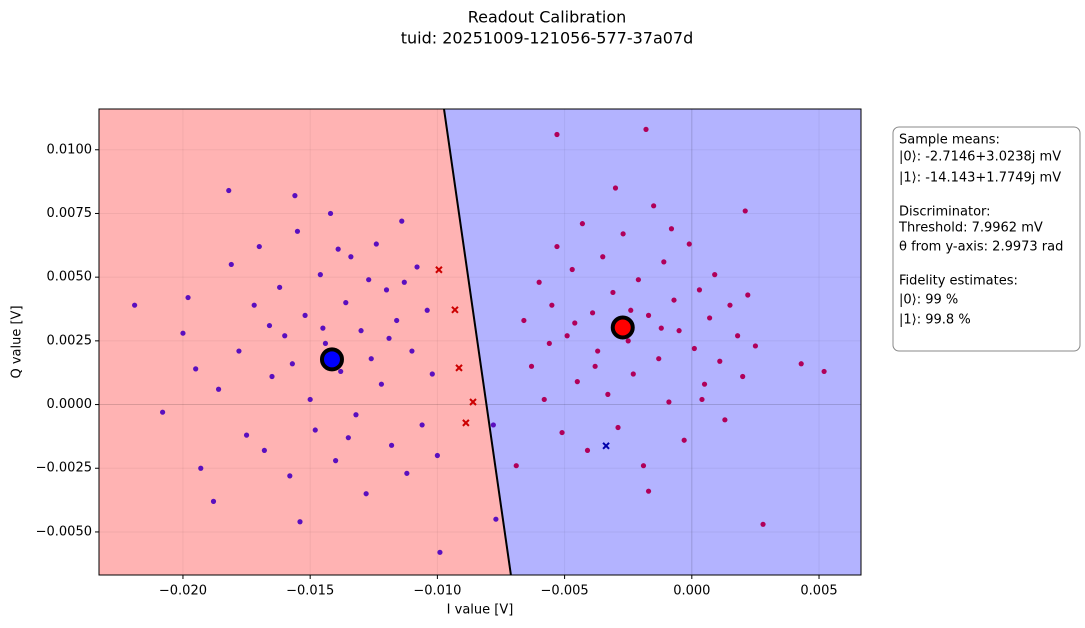  I want to click on info-line: |1⟩: 99.8 %, so click(935, 320).